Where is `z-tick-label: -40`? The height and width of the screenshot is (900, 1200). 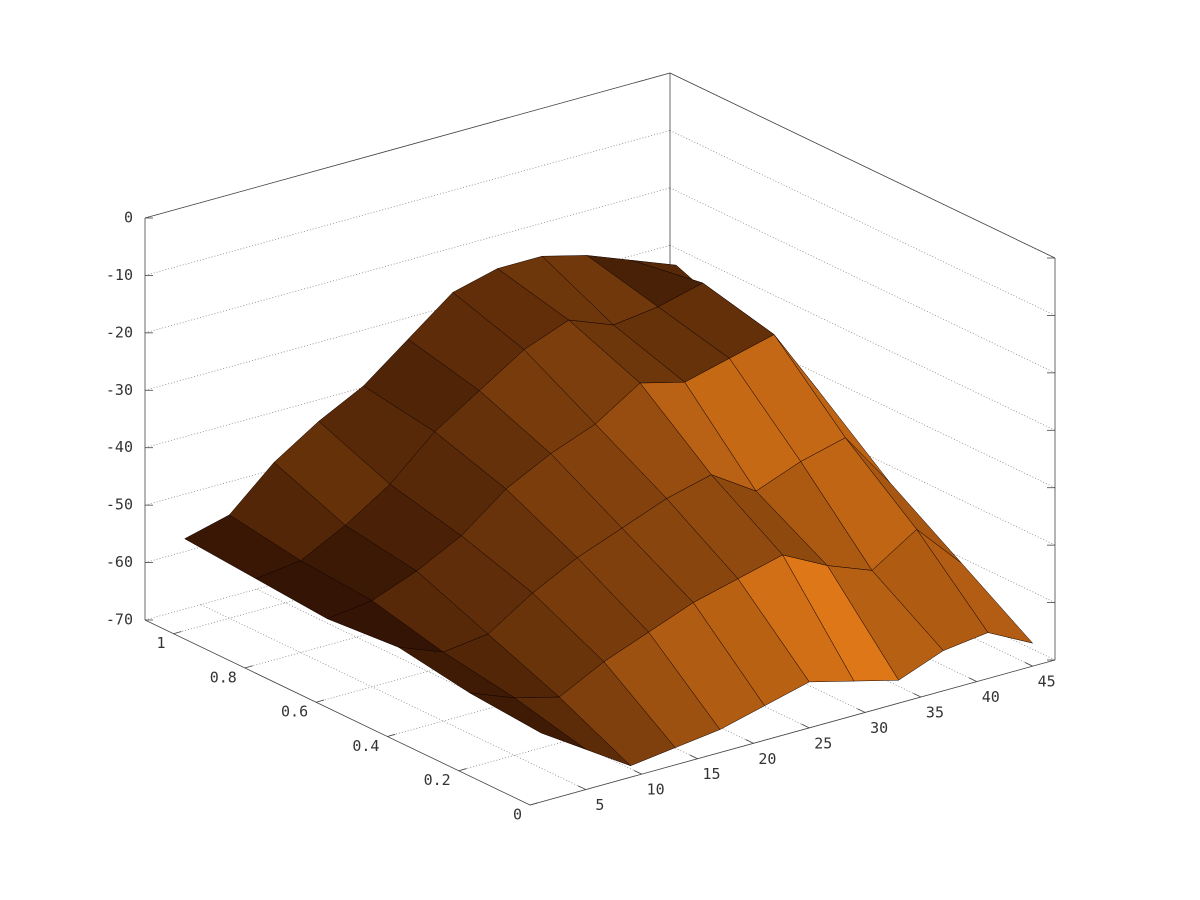
z-tick-label: -40 is located at coordinates (119, 447).